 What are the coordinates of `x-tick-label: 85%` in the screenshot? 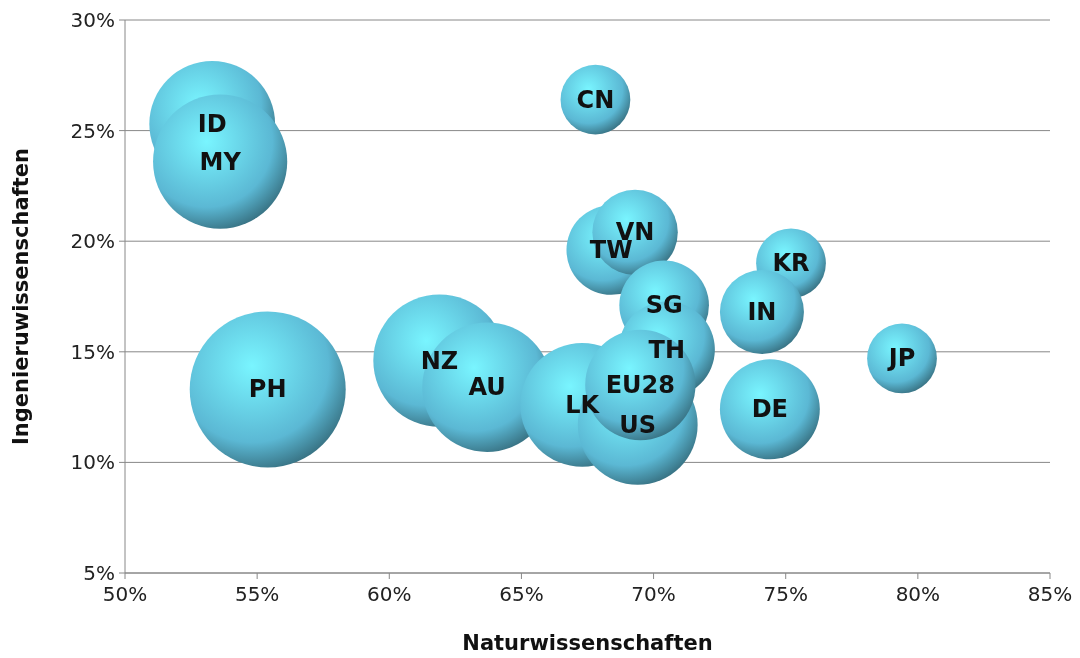 It's located at (1050, 594).